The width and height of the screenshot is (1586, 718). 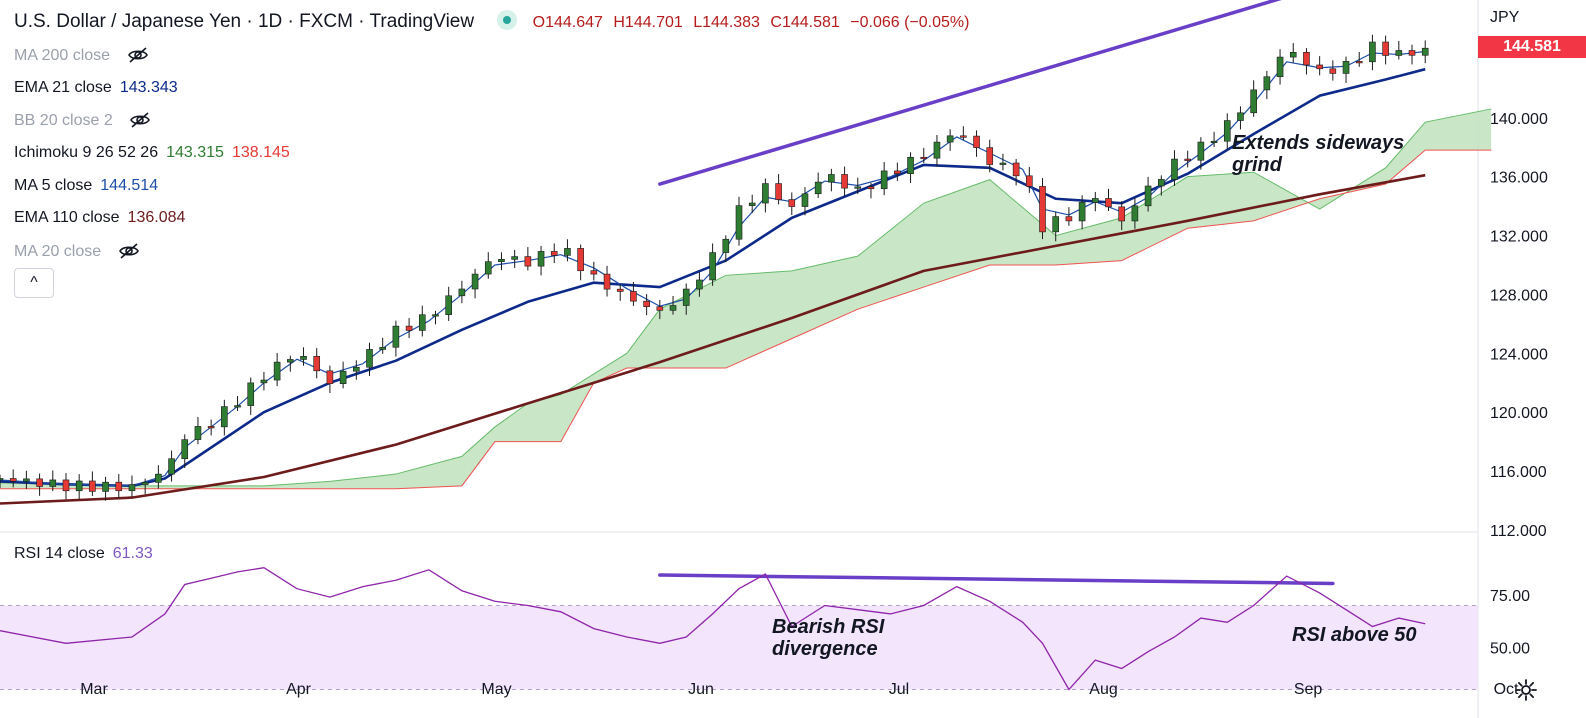 I want to click on rsi-legend: RSI 14 close 61.33, so click(x=83, y=554).